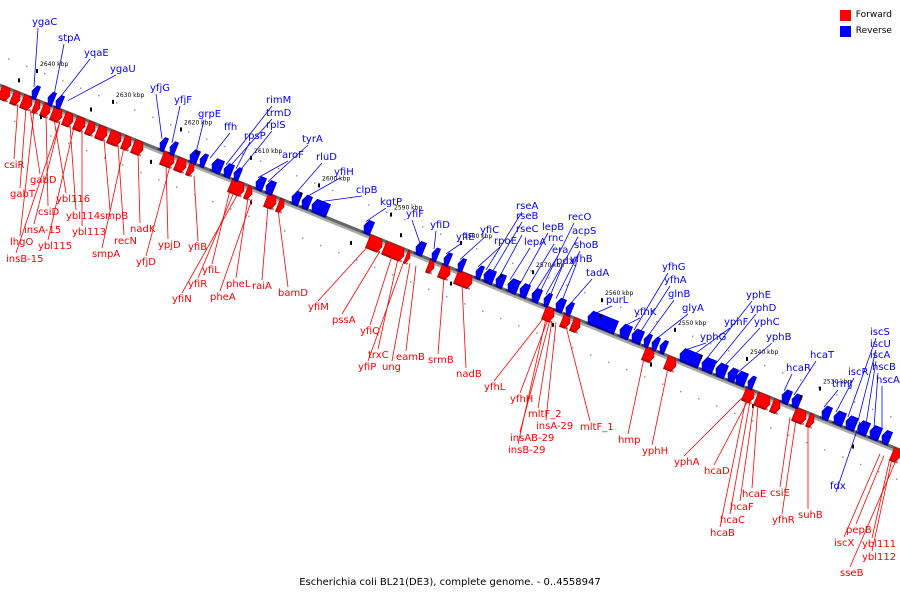 Image resolution: width=900 pixels, height=600 pixels. What do you see at coordinates (336, 178) in the screenshot?
I see `tick-label: 2600 kbp` at bounding box center [336, 178].